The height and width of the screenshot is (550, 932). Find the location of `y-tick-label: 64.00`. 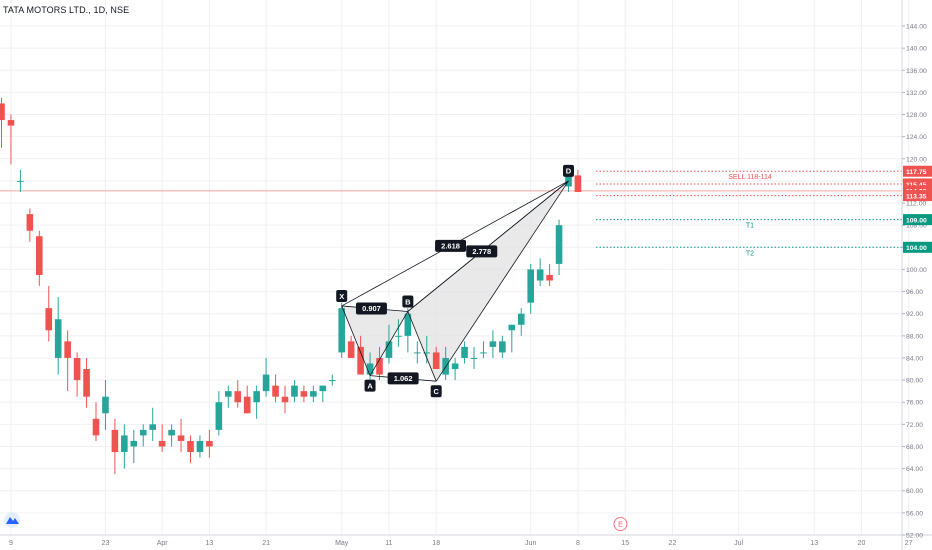

y-tick-label: 64.00 is located at coordinates (914, 469).